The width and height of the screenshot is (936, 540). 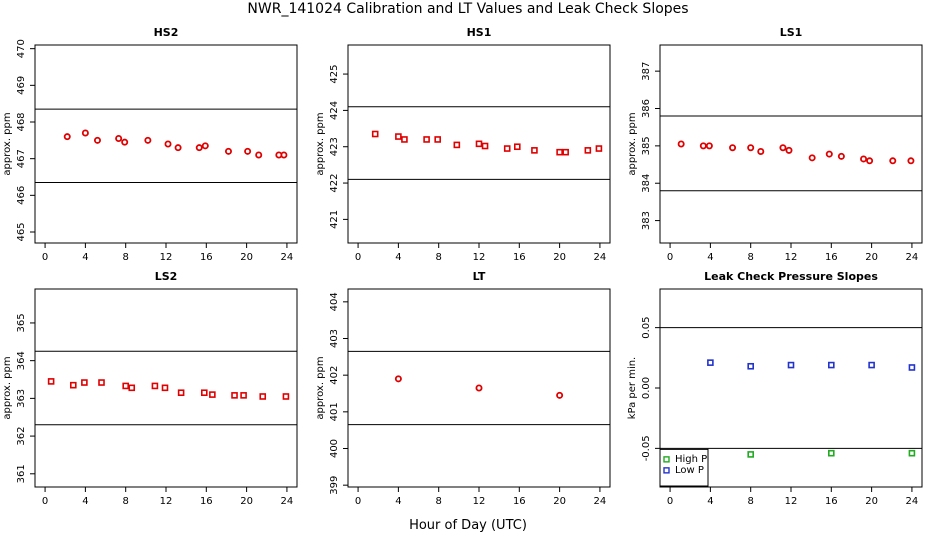 What do you see at coordinates (646, 108) in the screenshot?
I see `chart-3-y-tick-label: 386` at bounding box center [646, 108].